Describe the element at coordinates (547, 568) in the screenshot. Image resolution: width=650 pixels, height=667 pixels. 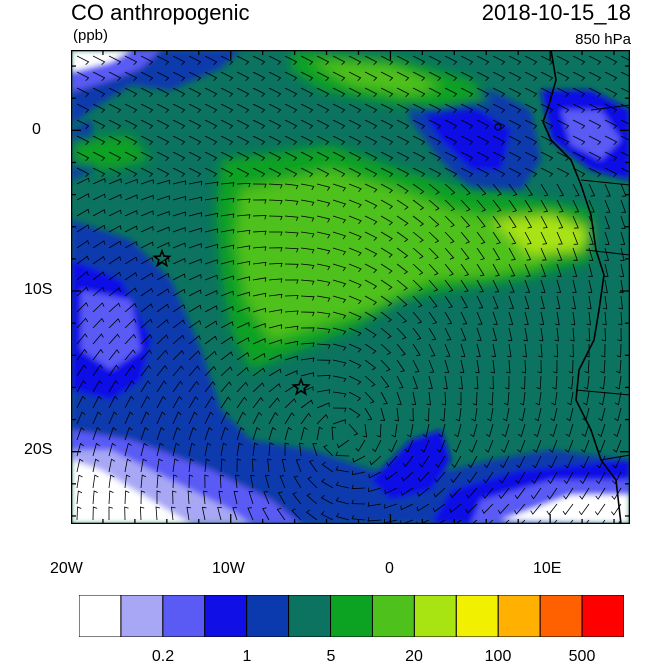
I see `lon-label-10e: 10E` at that location.